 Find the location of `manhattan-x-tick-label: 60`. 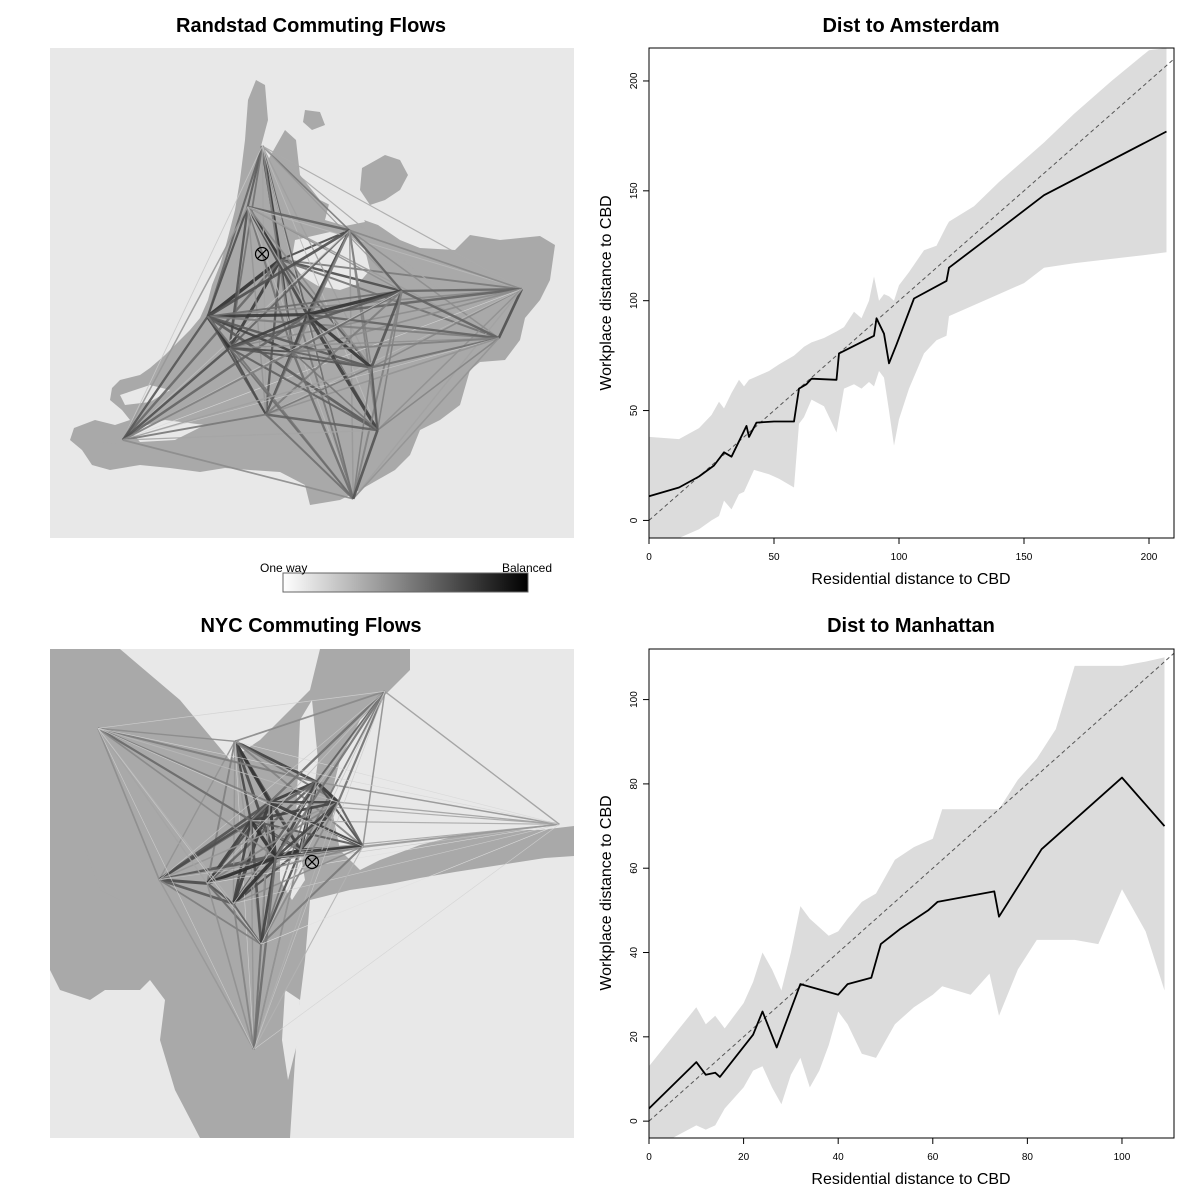

manhattan-x-tick-label: 60 is located at coordinates (933, 1157).